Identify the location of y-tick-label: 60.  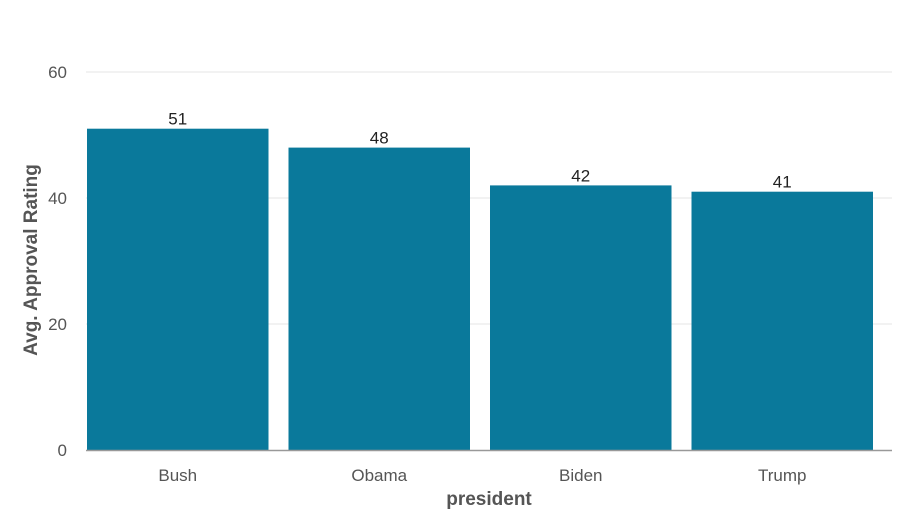
(57, 72).